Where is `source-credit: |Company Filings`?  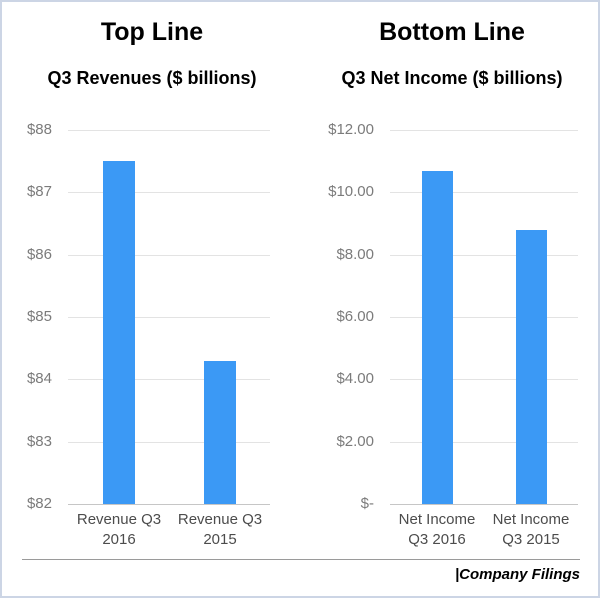 source-credit: |Company Filings is located at coordinates (517, 574).